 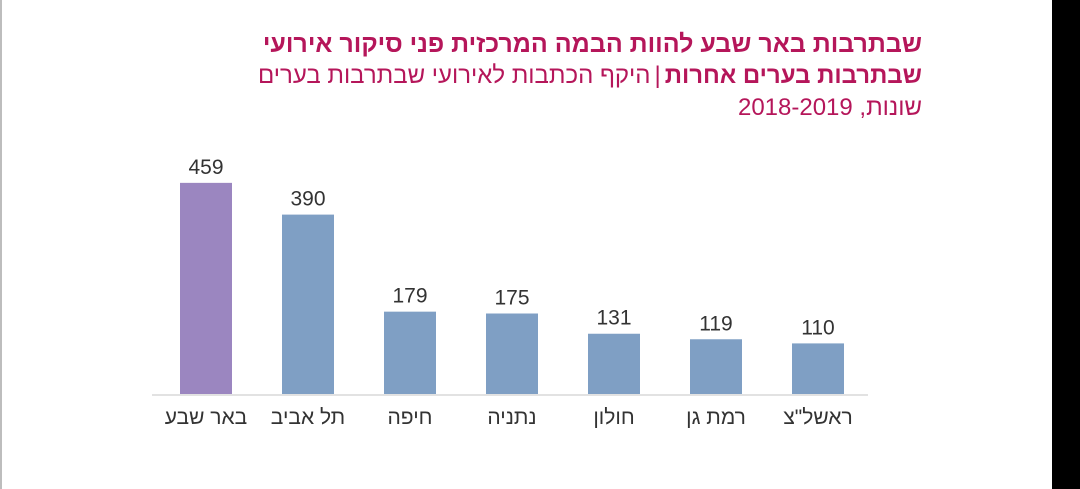 I want to click on chart-subtitle-rest: היקף הכתבות לאירועי שבתרבות בערים, so click(x=454, y=75).